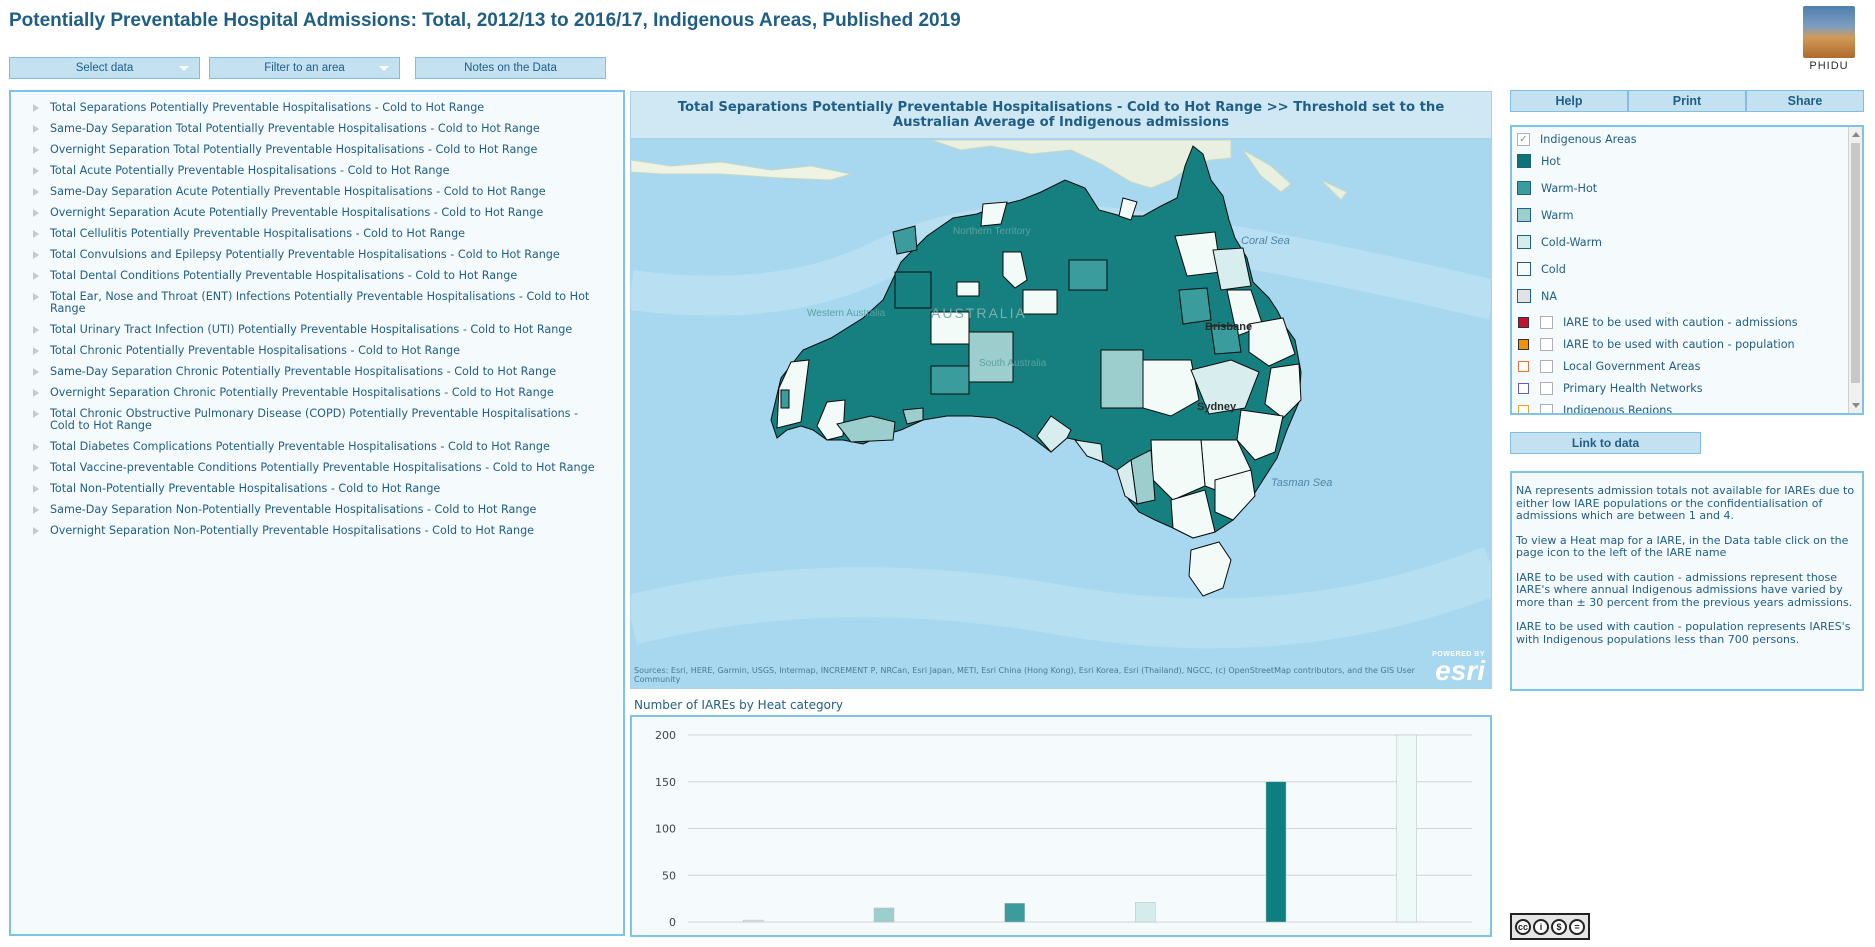 This screenshot has height=947, width=1875. Describe the element at coordinates (304, 68) in the screenshot. I see `filter-area-button: Filter to an area` at that location.